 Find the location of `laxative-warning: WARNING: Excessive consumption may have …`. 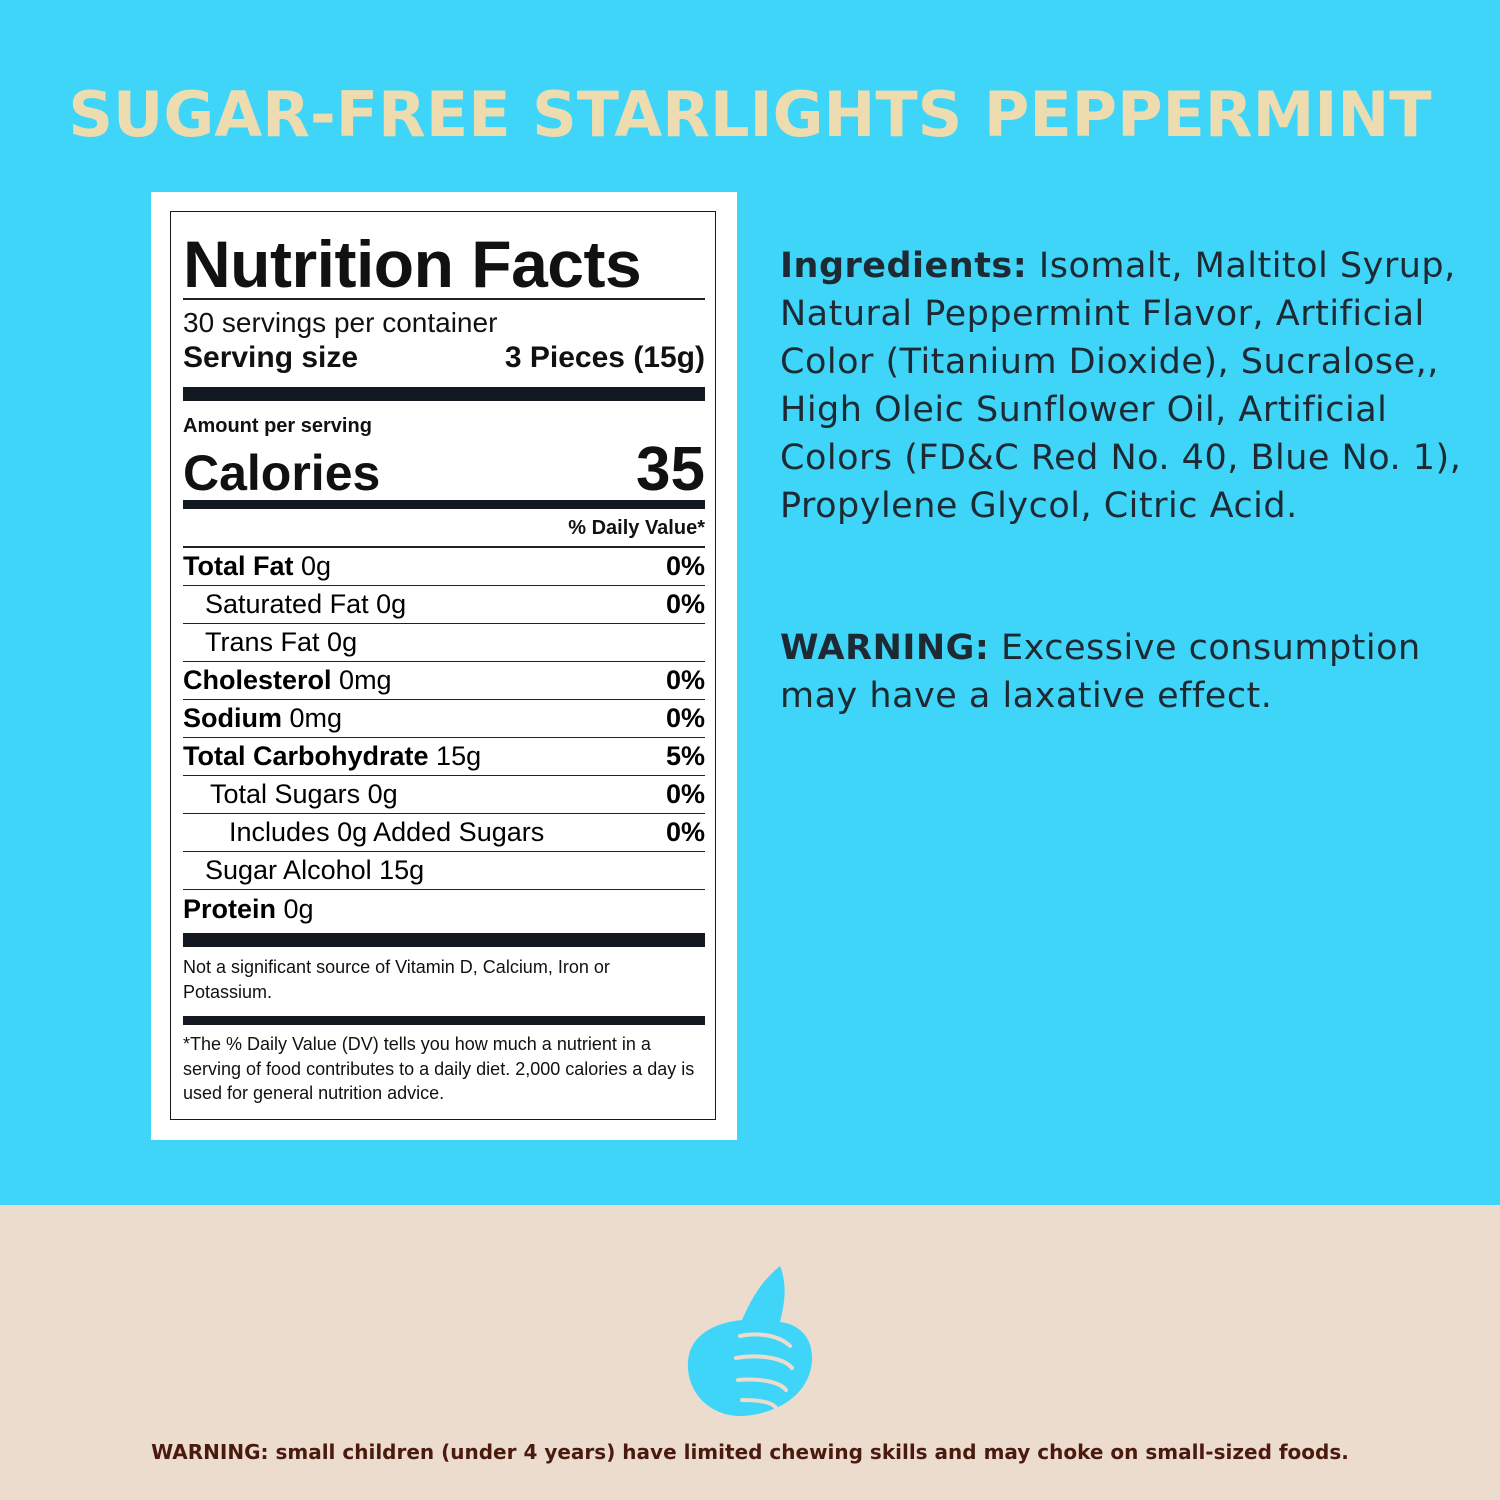

laxative-warning: WARNING: Excessive consumption may have … is located at coordinates (1125, 672).